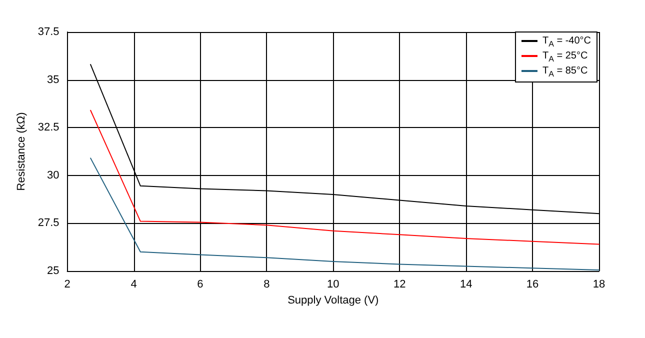  Describe the element at coordinates (49, 32) in the screenshot. I see `y-tick-label: 37.5` at that location.